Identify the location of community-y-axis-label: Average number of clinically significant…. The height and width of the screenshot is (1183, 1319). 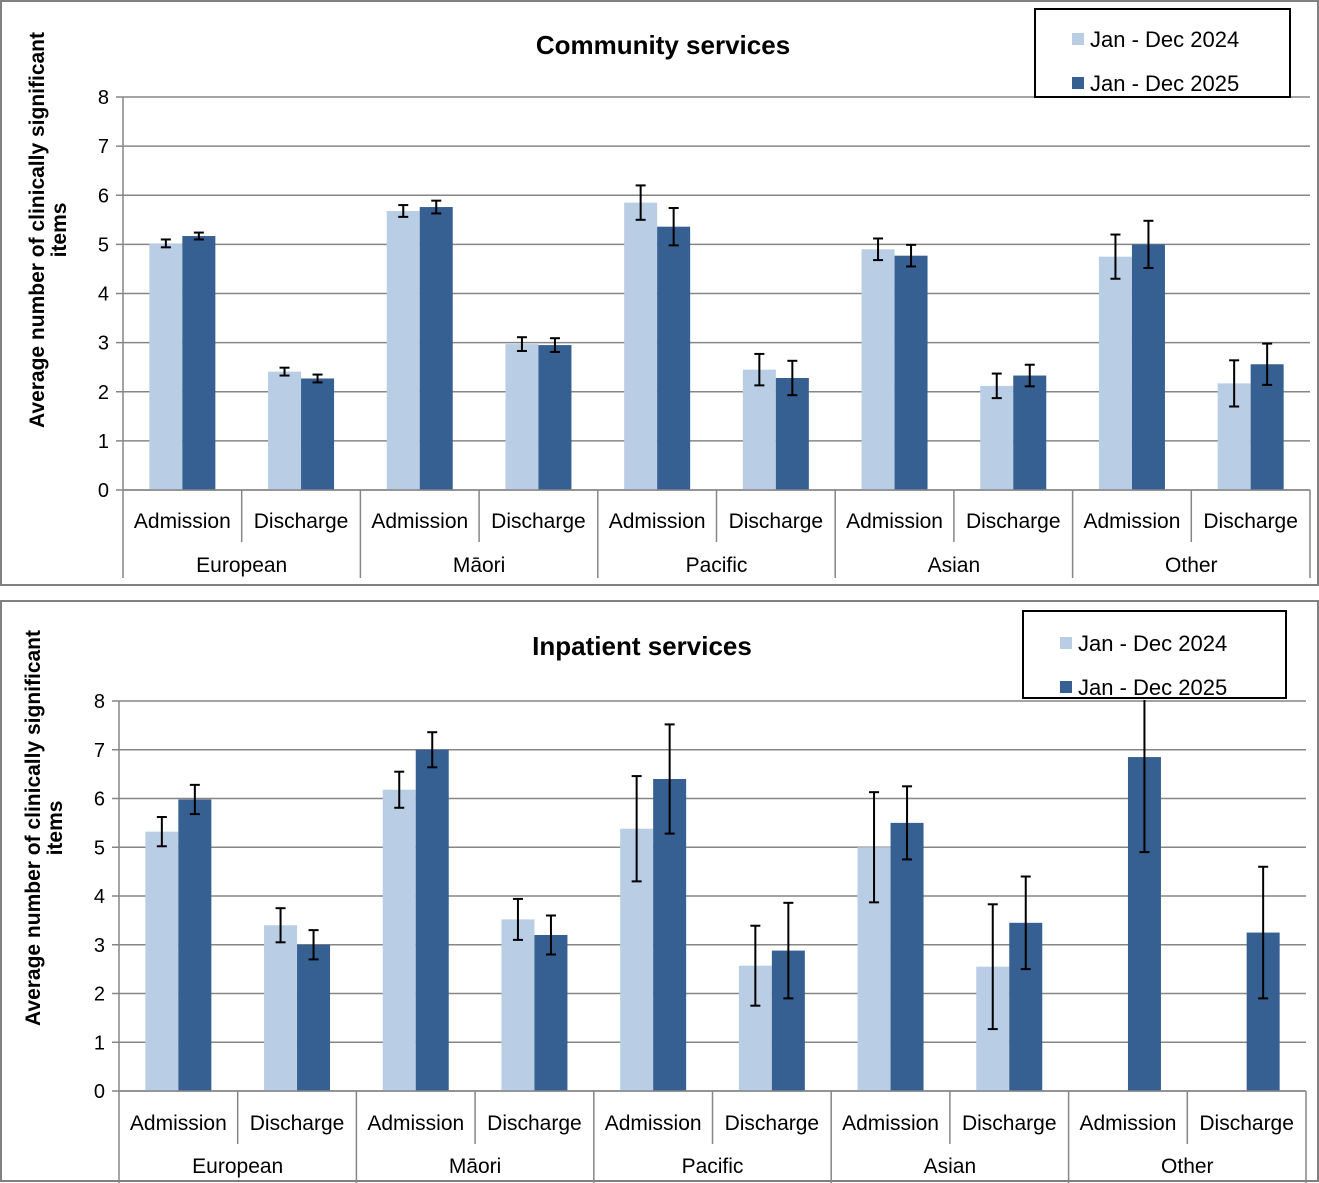
(48, 230).